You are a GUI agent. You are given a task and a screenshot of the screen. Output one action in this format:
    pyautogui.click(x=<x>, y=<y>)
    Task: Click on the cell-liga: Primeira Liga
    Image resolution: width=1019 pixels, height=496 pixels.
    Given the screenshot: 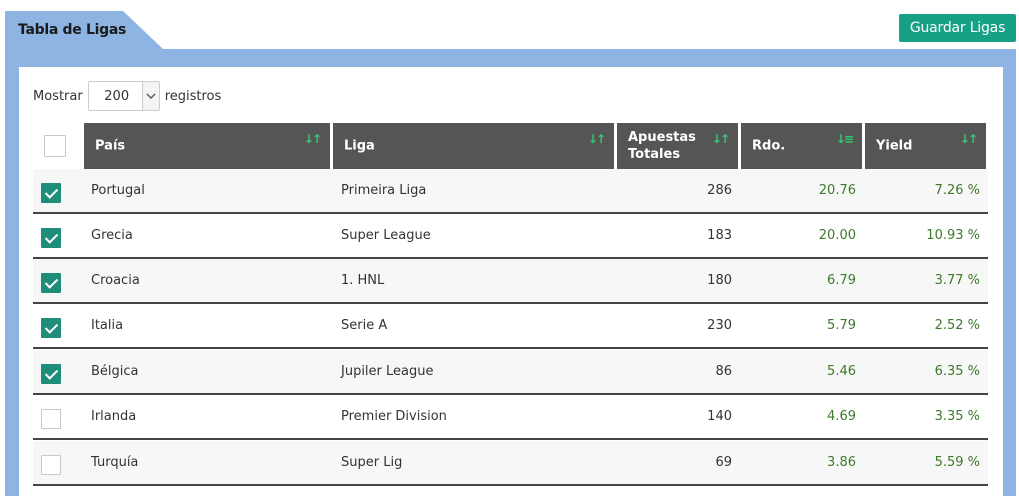 What is the action you would take?
    pyautogui.click(x=384, y=190)
    